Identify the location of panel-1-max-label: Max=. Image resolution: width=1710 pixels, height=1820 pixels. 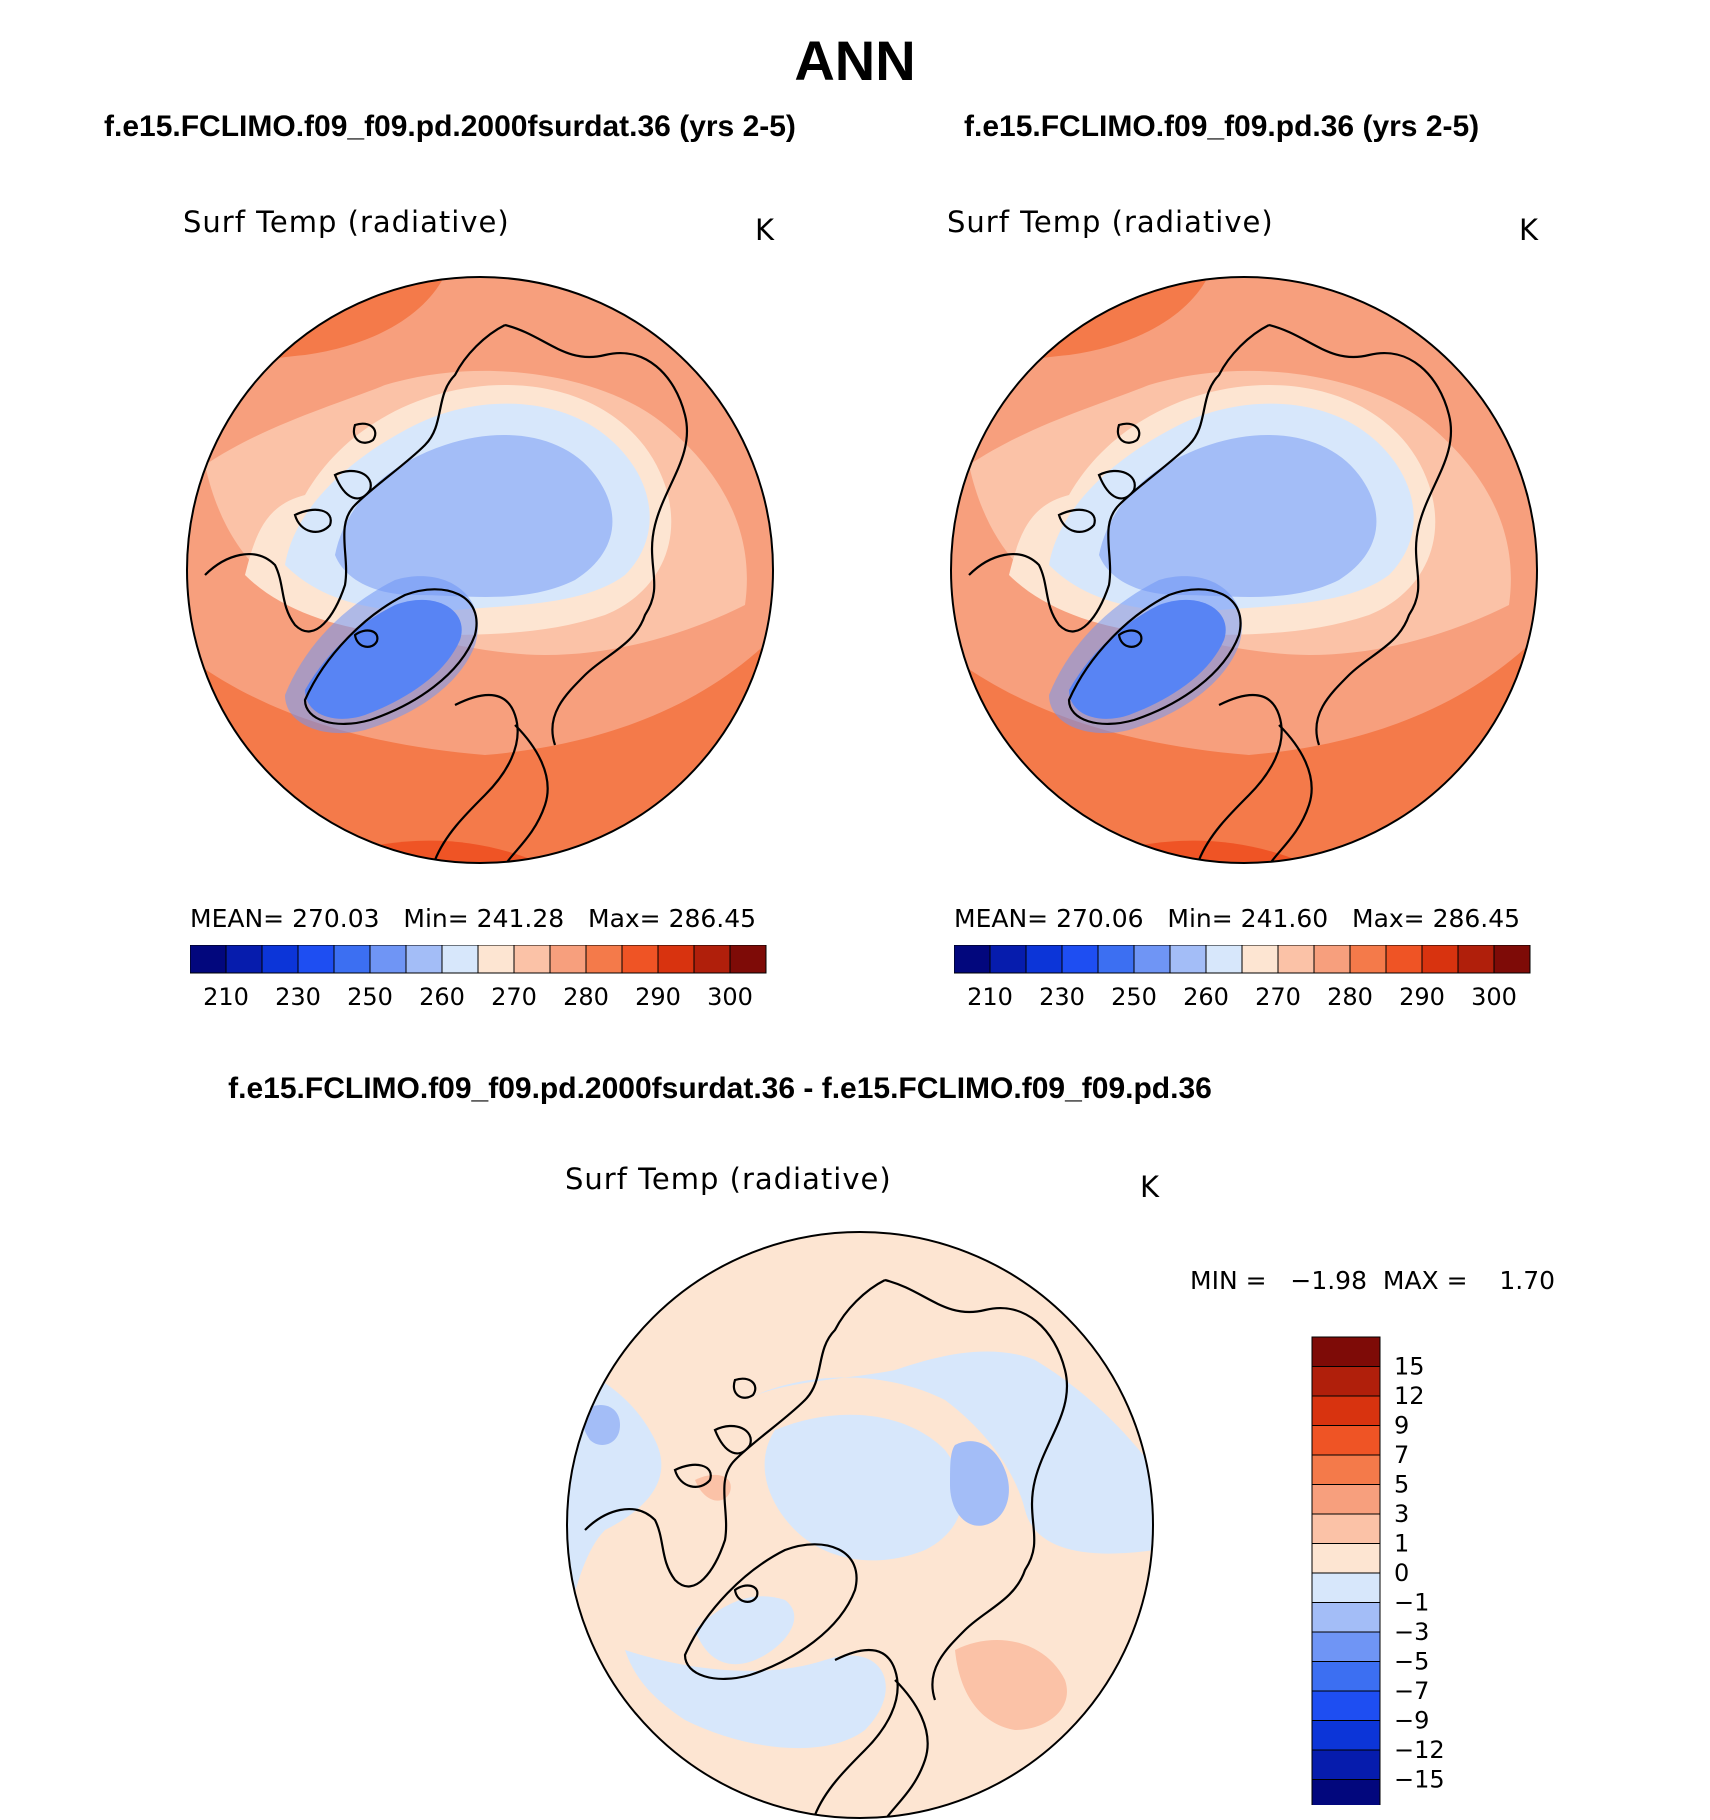
(624, 918).